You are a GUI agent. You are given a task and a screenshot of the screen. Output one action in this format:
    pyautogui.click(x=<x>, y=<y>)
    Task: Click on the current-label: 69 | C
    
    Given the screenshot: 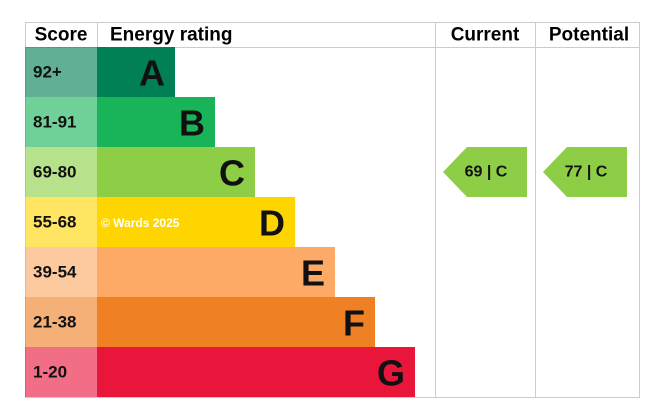 What is the action you would take?
    pyautogui.click(x=486, y=172)
    